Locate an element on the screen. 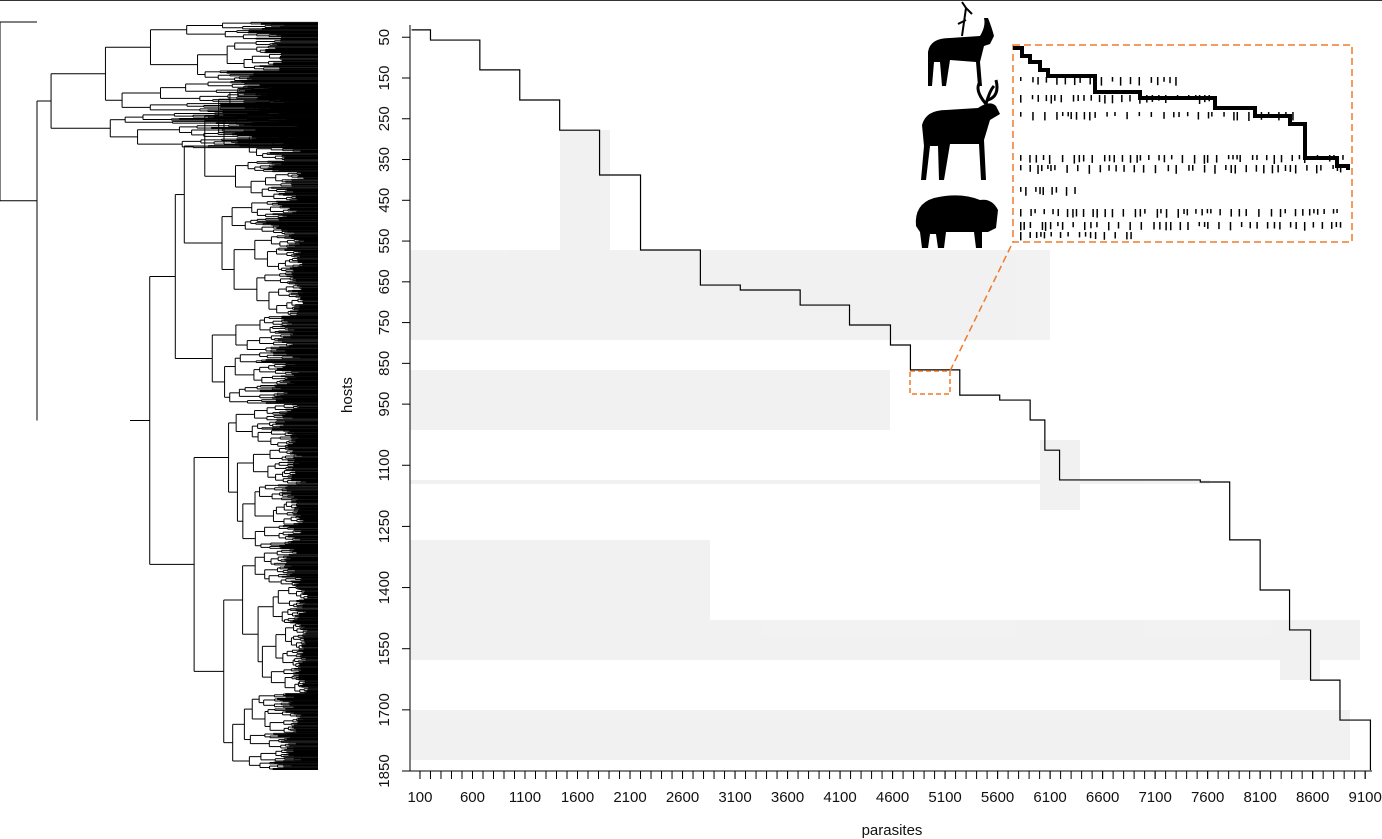 Image resolution: width=1382 pixels, height=839 pixels. y-tick-label: 1850 is located at coordinates (384, 770).